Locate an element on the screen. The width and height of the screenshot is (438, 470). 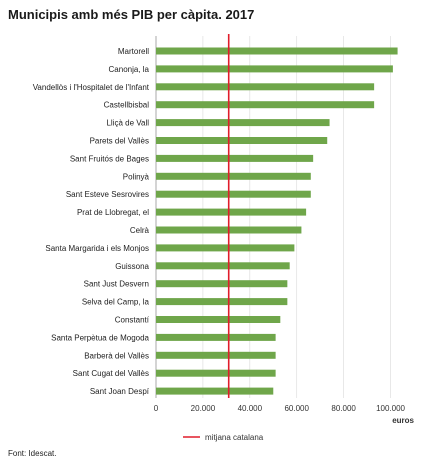
category-label: Sant Esteve Sesrovires is located at coordinates (107, 194).